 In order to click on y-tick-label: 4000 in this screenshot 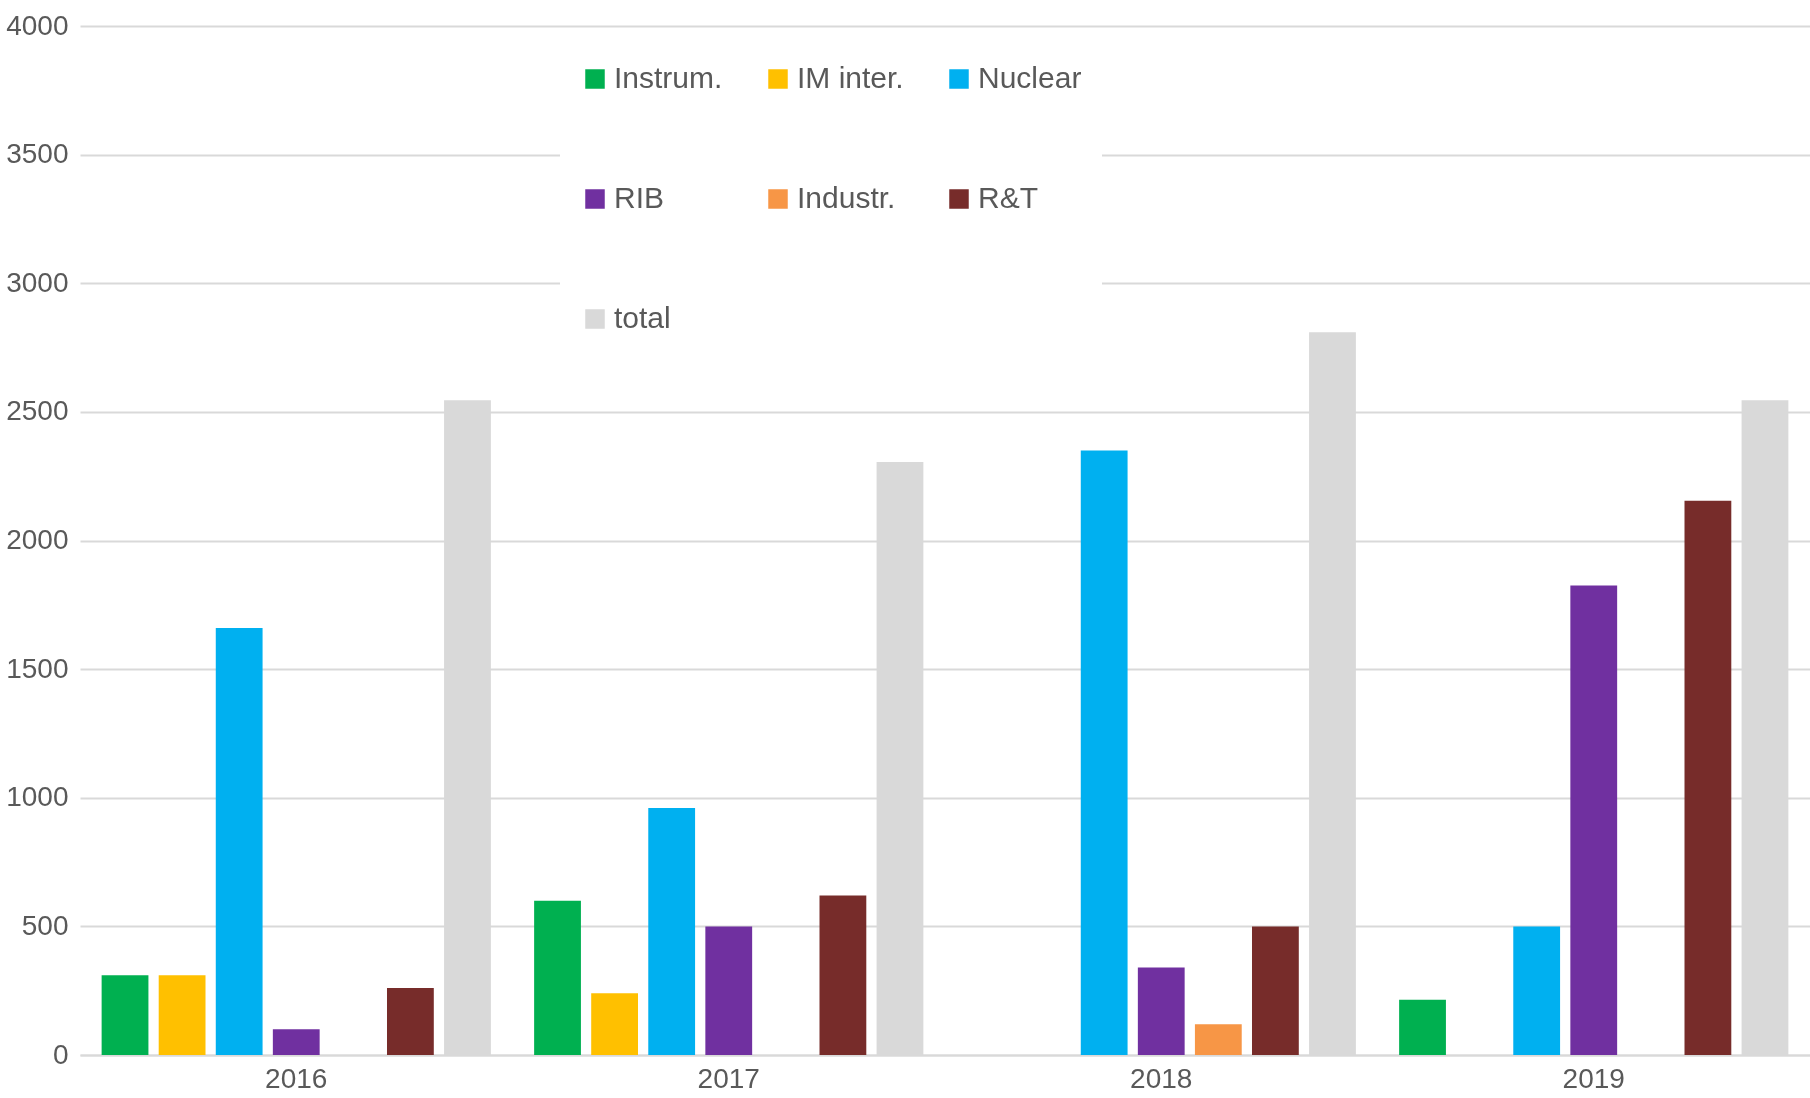, I will do `click(37, 25)`.